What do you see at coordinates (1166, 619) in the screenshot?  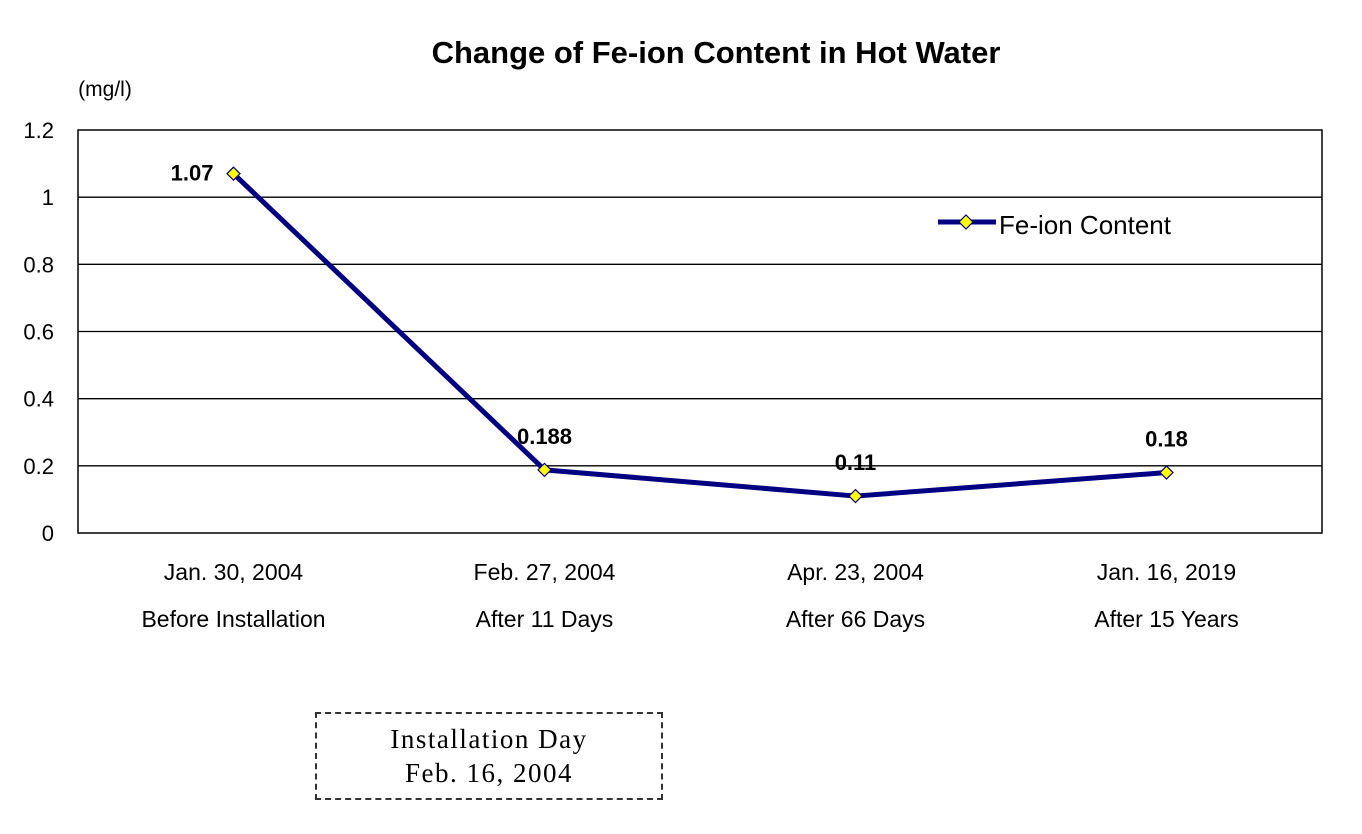 I see `x-tick-label: After 15 Years` at bounding box center [1166, 619].